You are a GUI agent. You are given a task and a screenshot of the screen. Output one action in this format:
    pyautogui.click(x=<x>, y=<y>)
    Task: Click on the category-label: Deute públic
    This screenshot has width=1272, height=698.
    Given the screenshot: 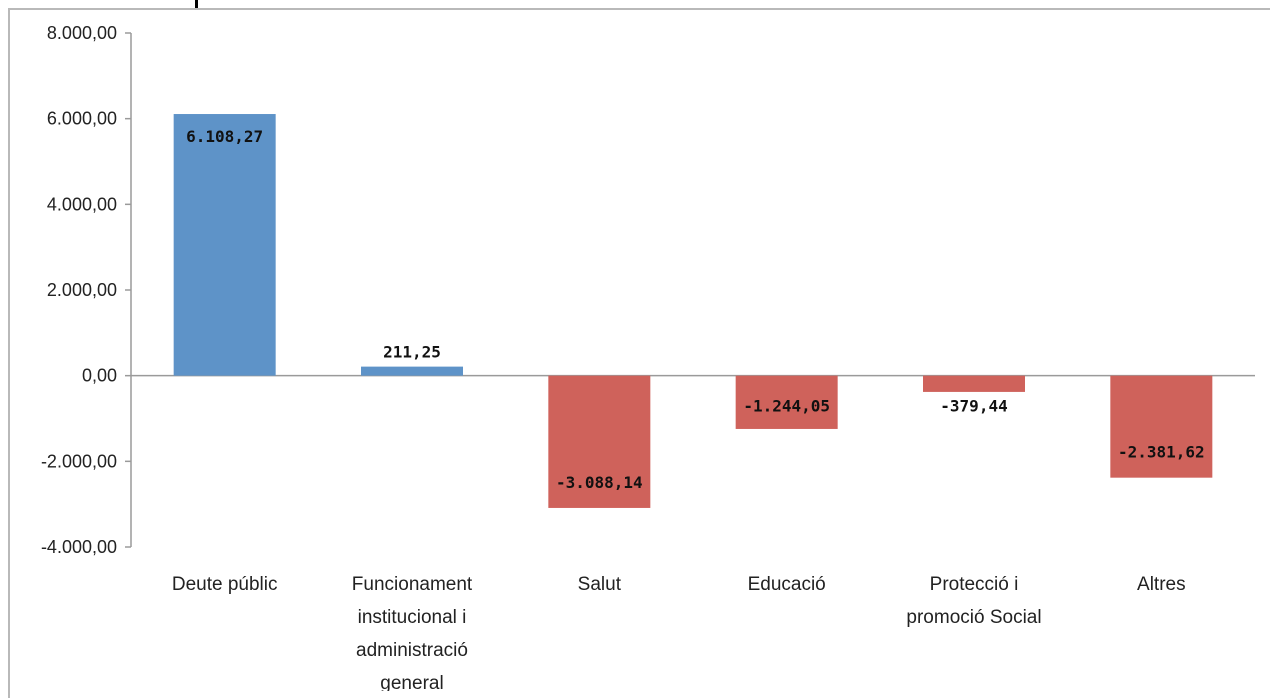 What is the action you would take?
    pyautogui.click(x=225, y=584)
    